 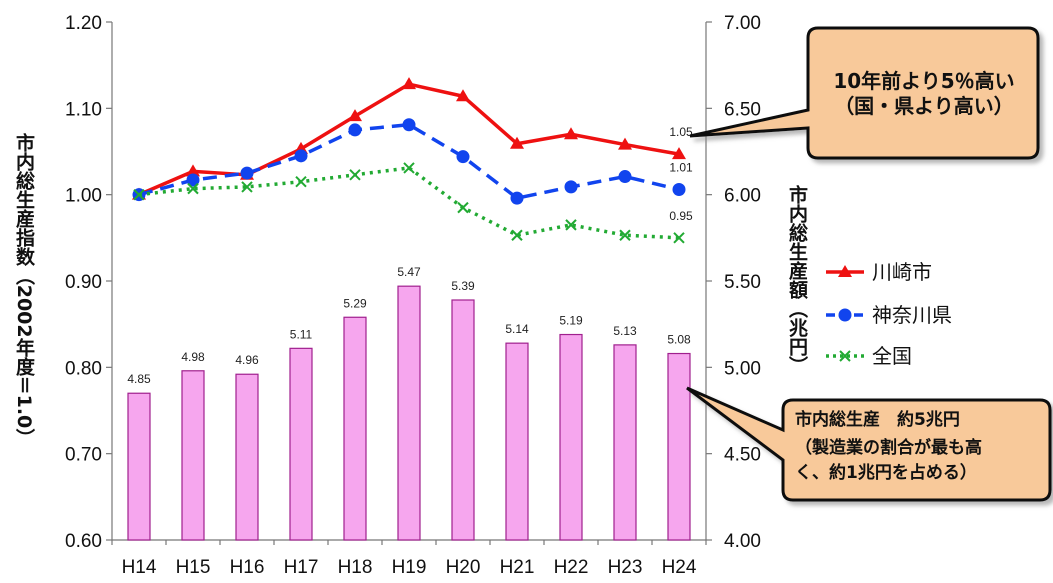 What do you see at coordinates (742, 109) in the screenshot?
I see `right-tick-label: 6.50` at bounding box center [742, 109].